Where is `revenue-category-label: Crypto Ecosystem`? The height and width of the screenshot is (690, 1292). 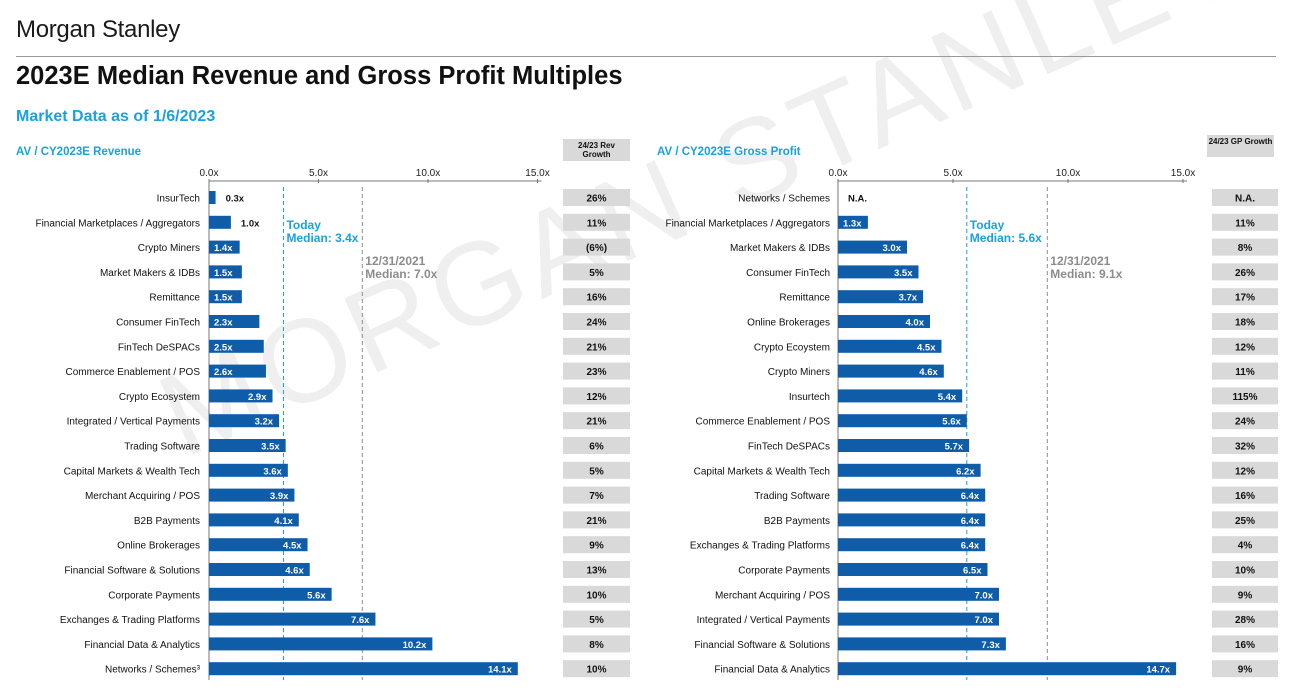
revenue-category-label: Crypto Ecosystem is located at coordinates (159, 397).